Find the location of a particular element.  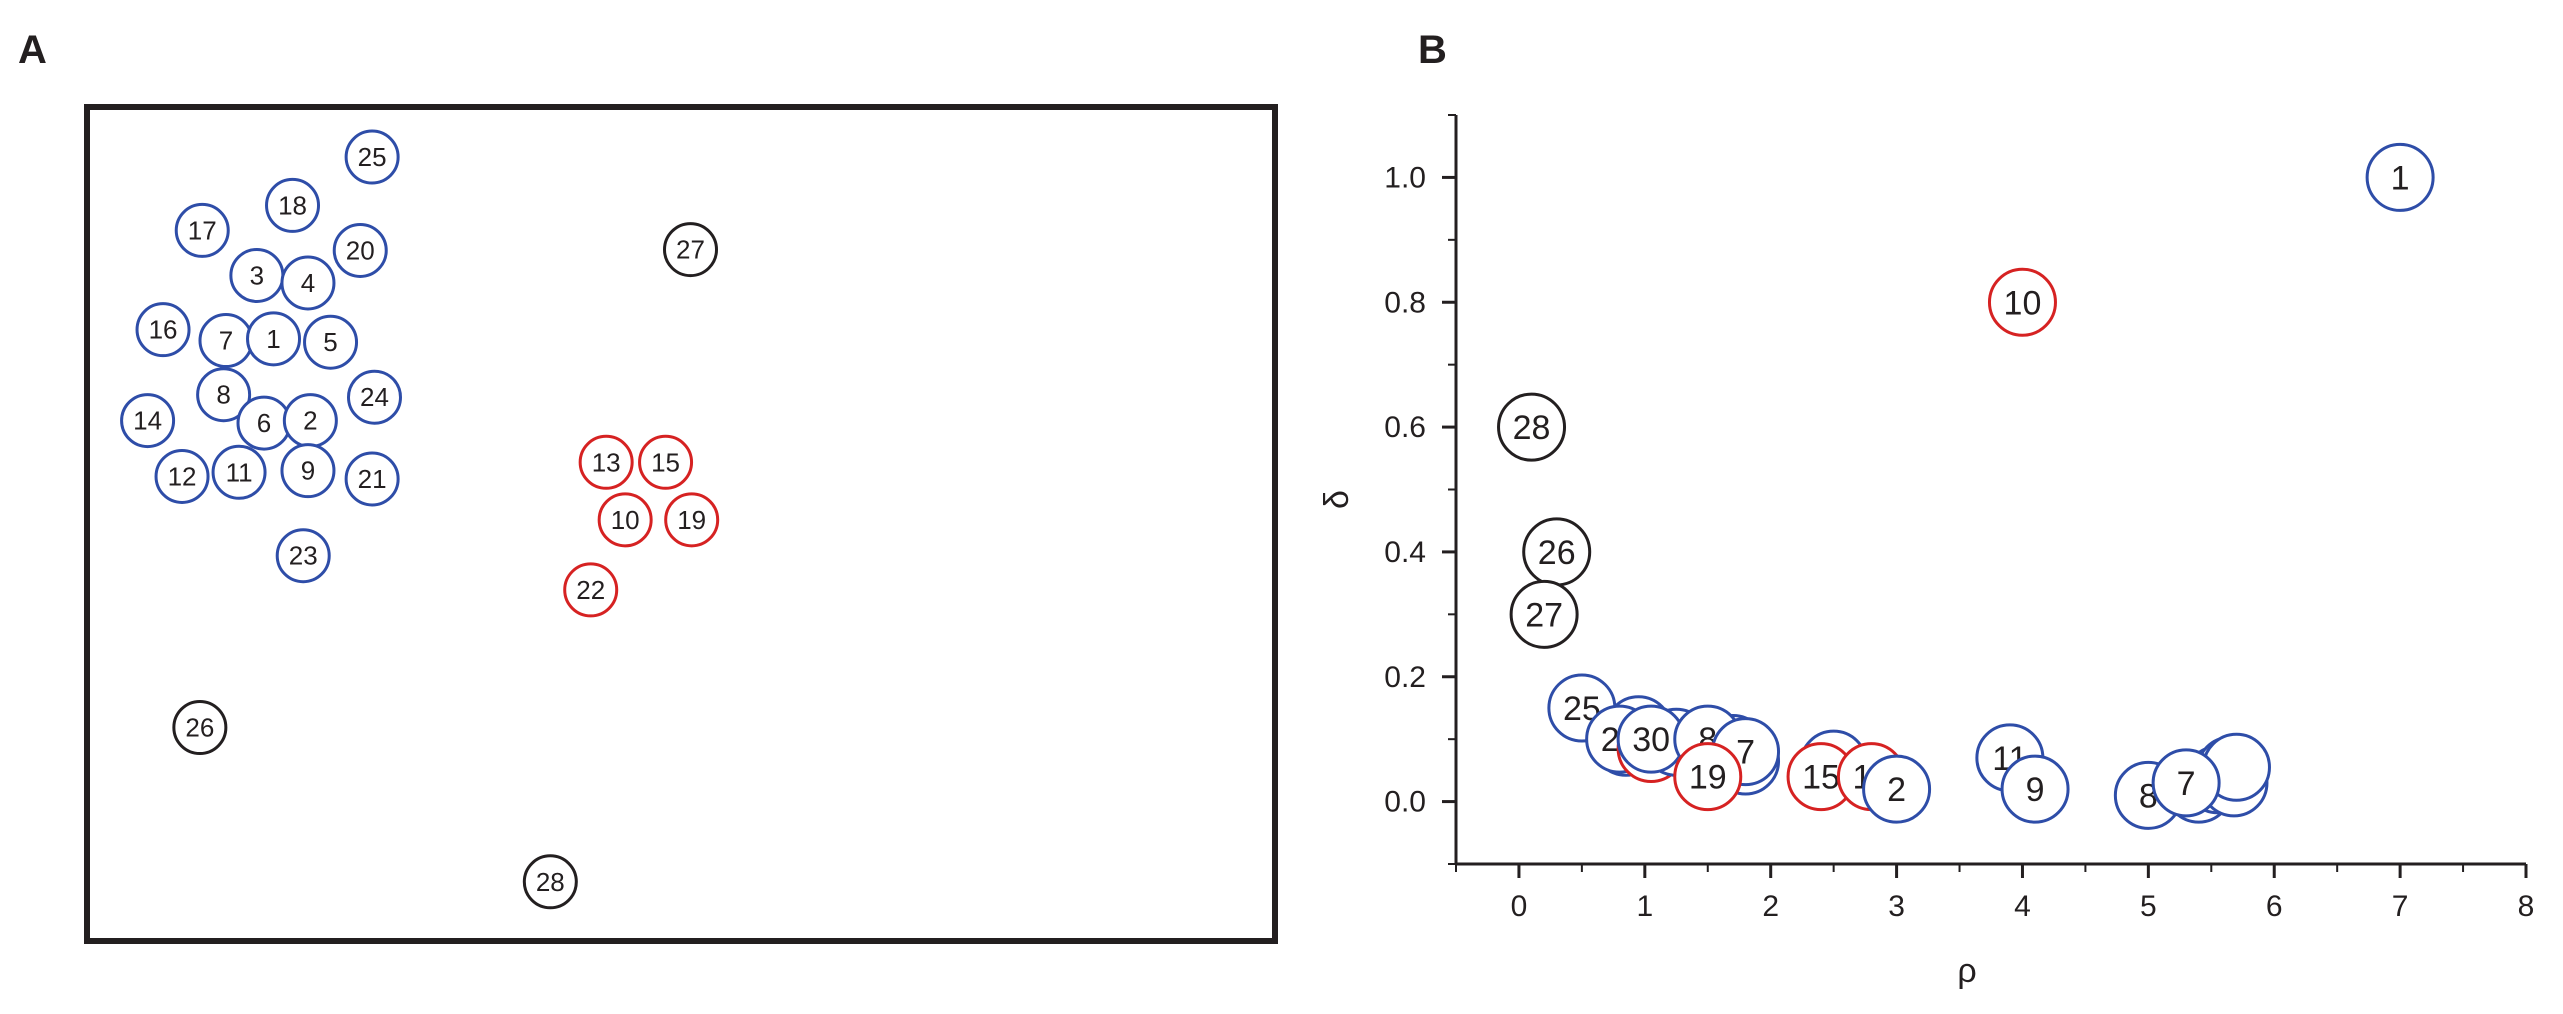

panel-a-point-label: 11 is located at coordinates (239, 472).